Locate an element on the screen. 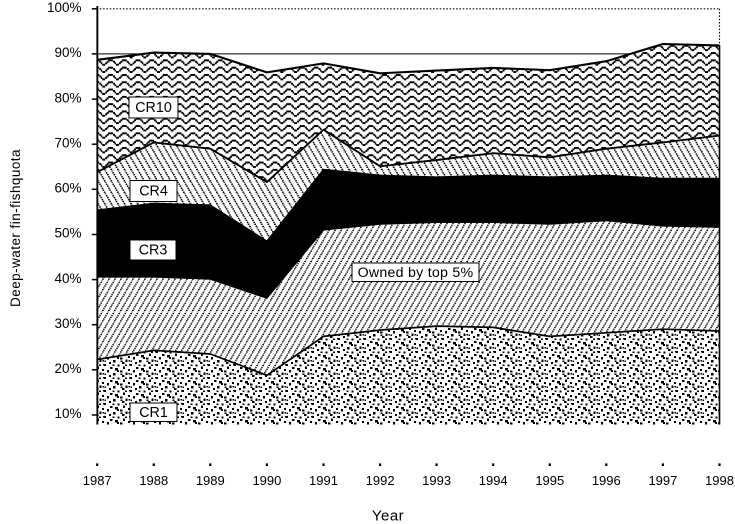  svg-text: 1997 is located at coordinates (662, 480).